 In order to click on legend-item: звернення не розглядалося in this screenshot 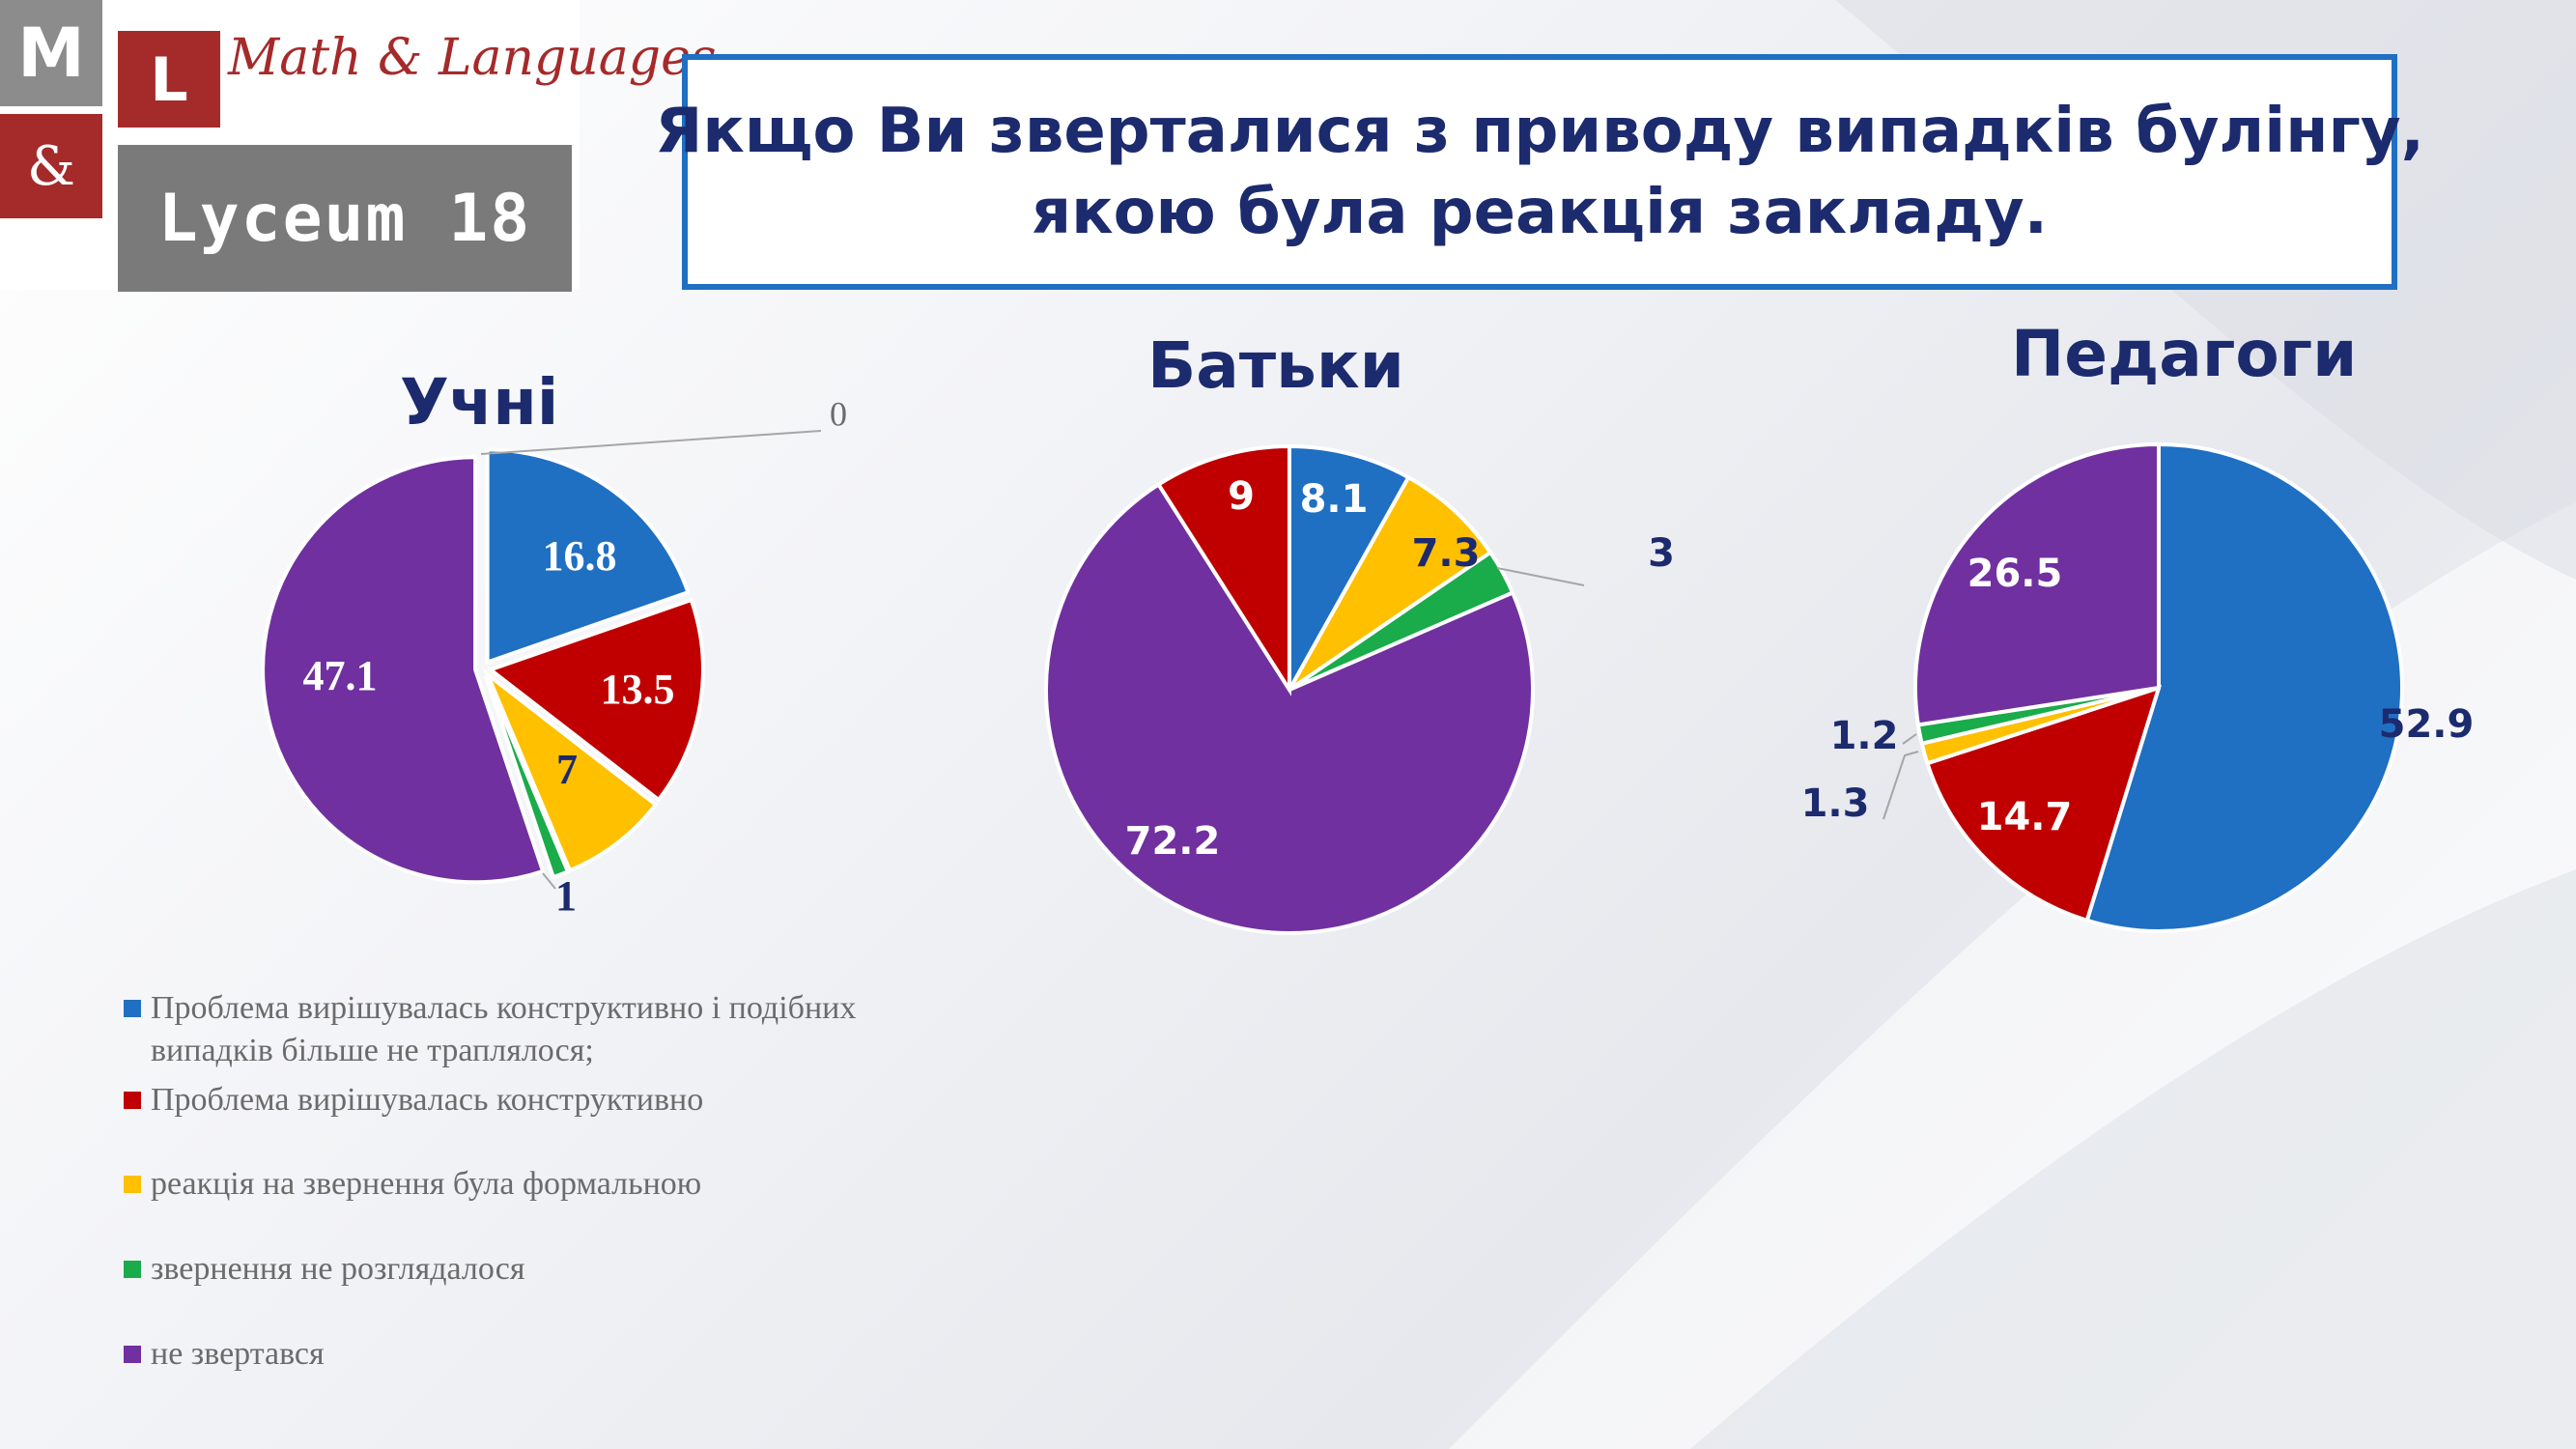, I will do `click(324, 1269)`.